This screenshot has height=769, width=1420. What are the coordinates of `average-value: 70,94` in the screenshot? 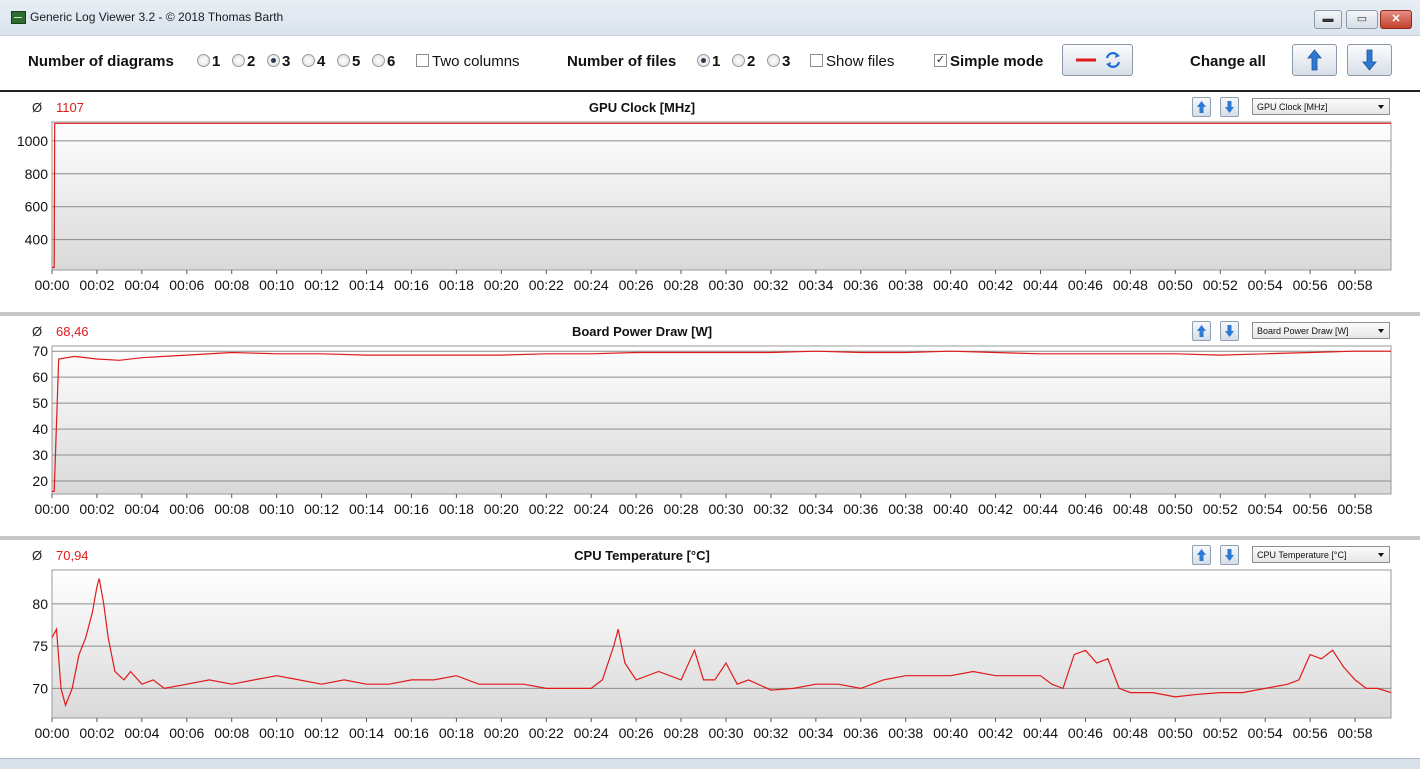 It's located at (72, 555).